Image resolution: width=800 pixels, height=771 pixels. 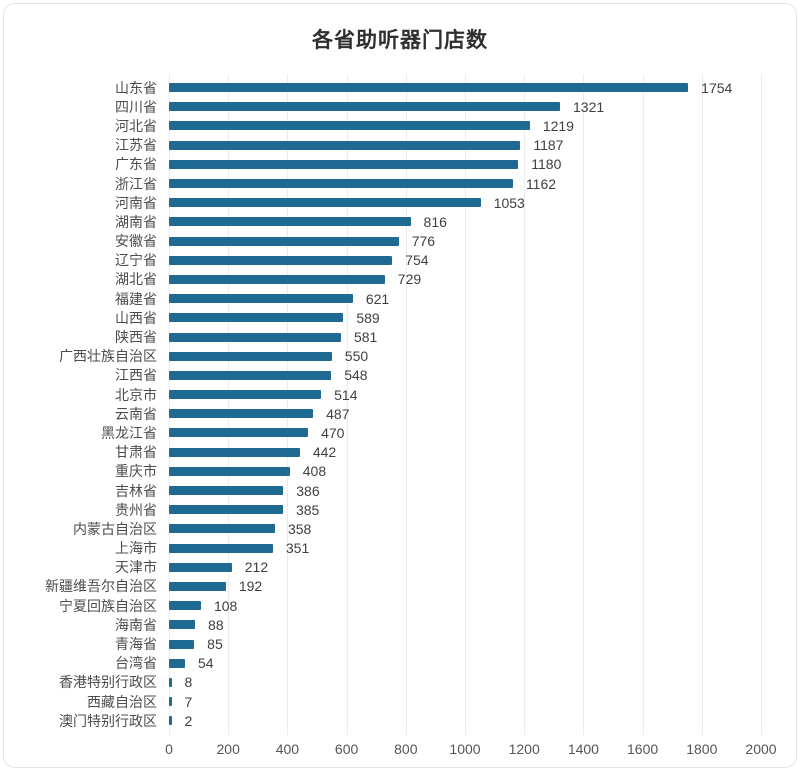 I want to click on bar-track: 1162, so click(x=465, y=184).